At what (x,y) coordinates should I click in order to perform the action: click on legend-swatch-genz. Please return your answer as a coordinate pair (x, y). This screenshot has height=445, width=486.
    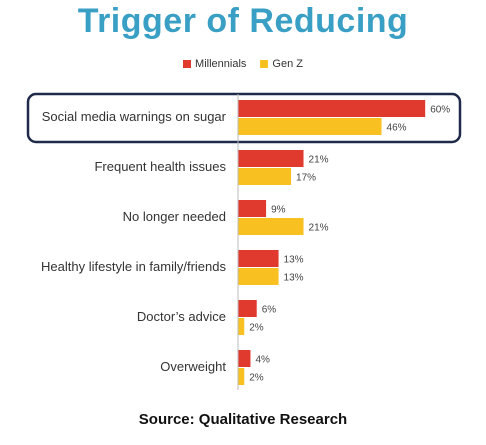
    Looking at the image, I should click on (264, 64).